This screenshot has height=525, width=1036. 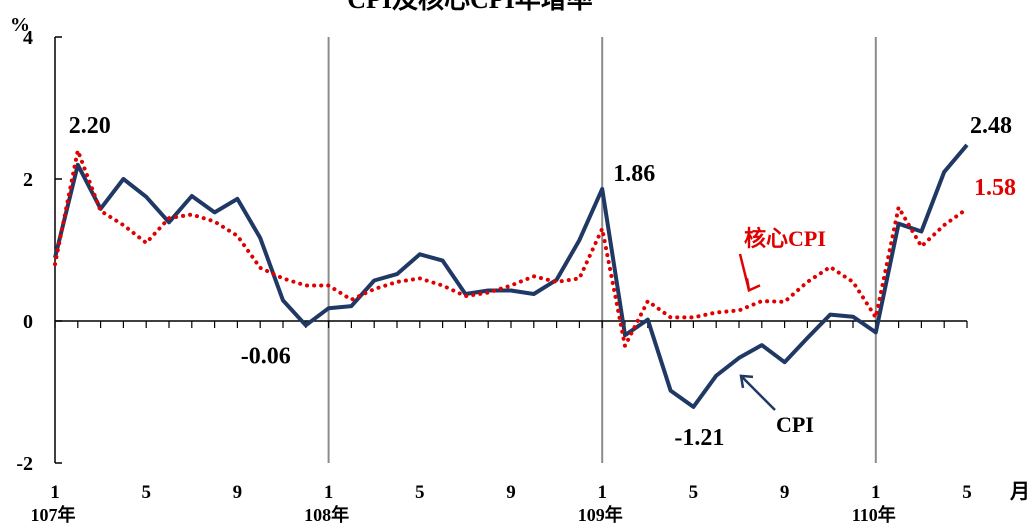 I want to click on y-axis-unit-label: %, so click(x=20, y=25).